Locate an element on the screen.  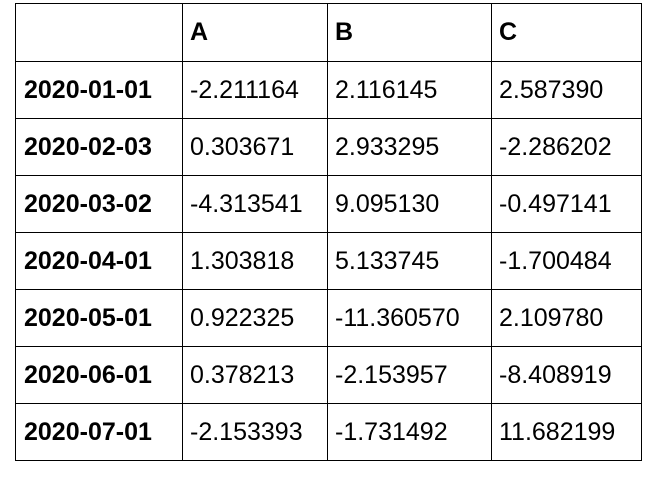
table-cell: -2.211164 is located at coordinates (255, 90).